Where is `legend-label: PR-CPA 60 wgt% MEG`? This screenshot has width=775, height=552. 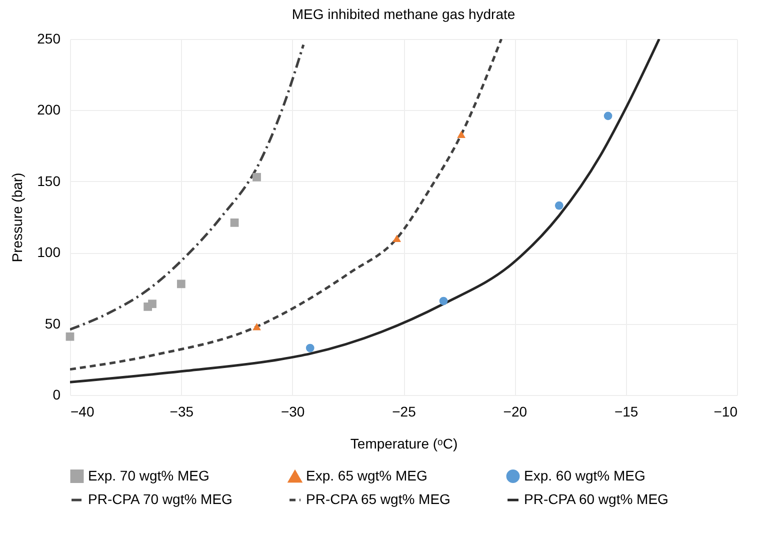 legend-label: PR-CPA 60 wgt% MEG is located at coordinates (596, 499).